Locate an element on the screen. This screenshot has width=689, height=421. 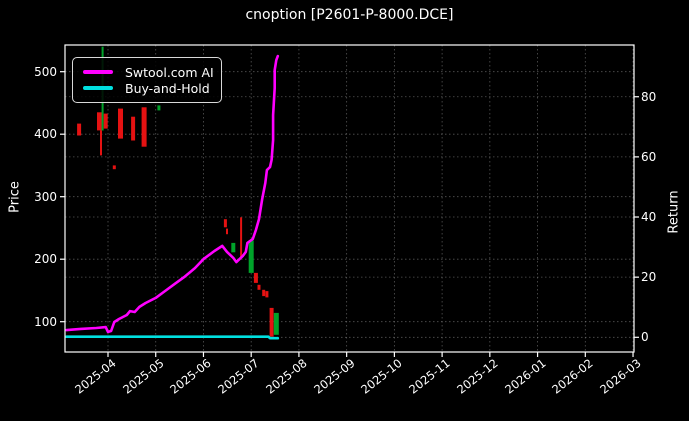
return-tick-label: 80 is located at coordinates (649, 96).